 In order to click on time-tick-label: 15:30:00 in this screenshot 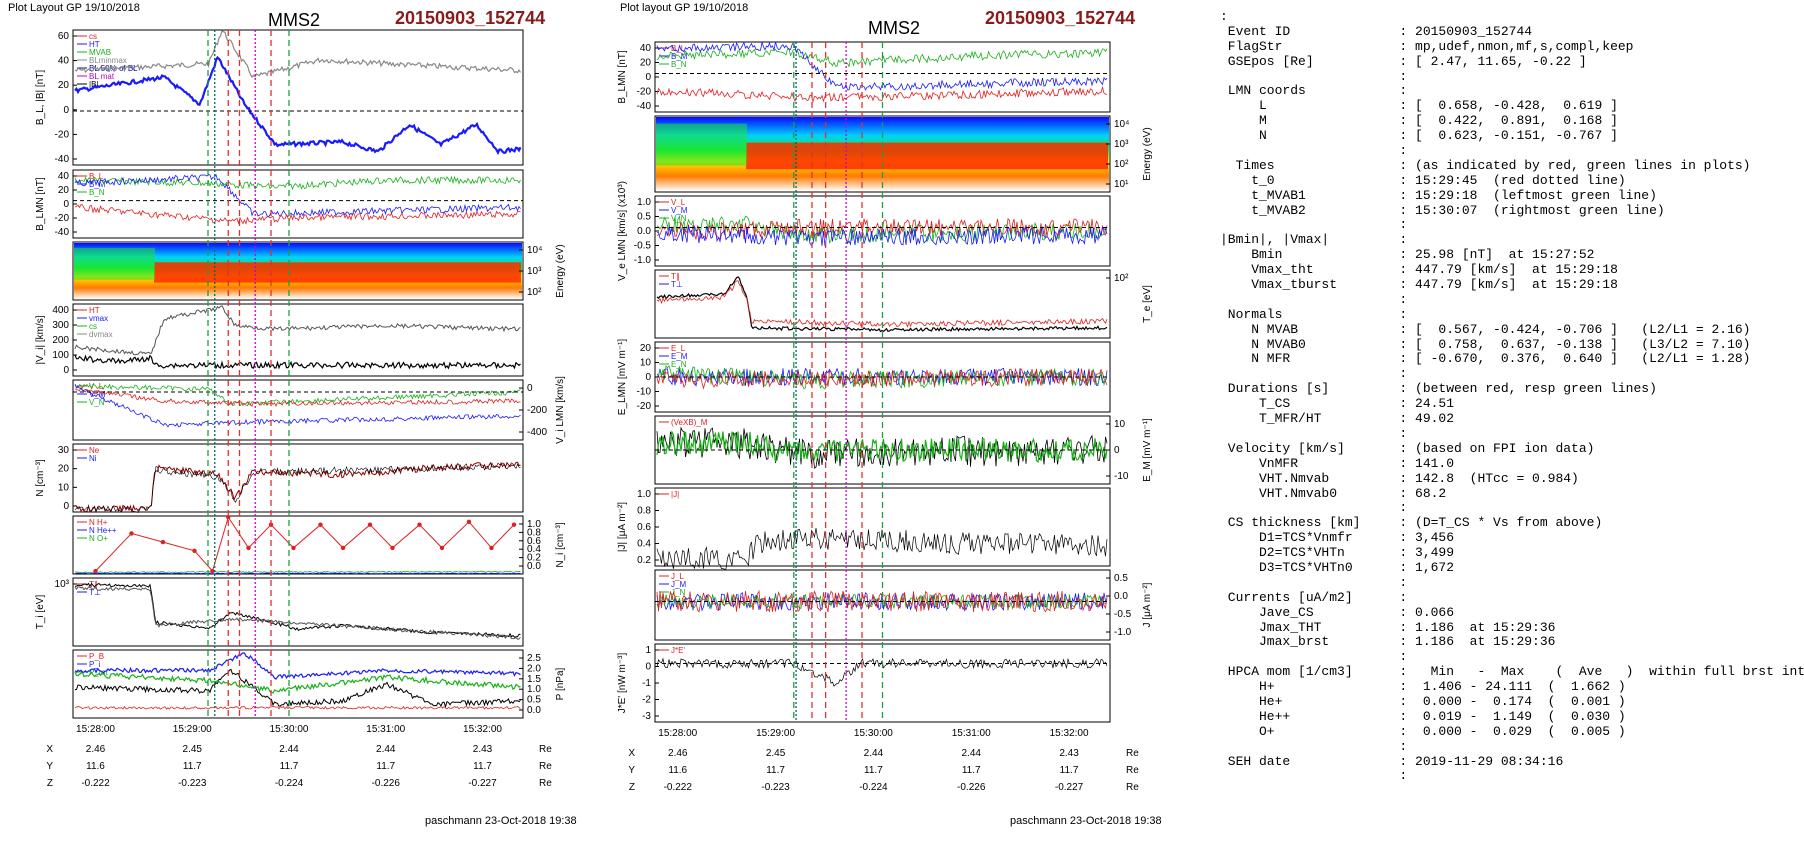, I will do `click(289, 729)`.